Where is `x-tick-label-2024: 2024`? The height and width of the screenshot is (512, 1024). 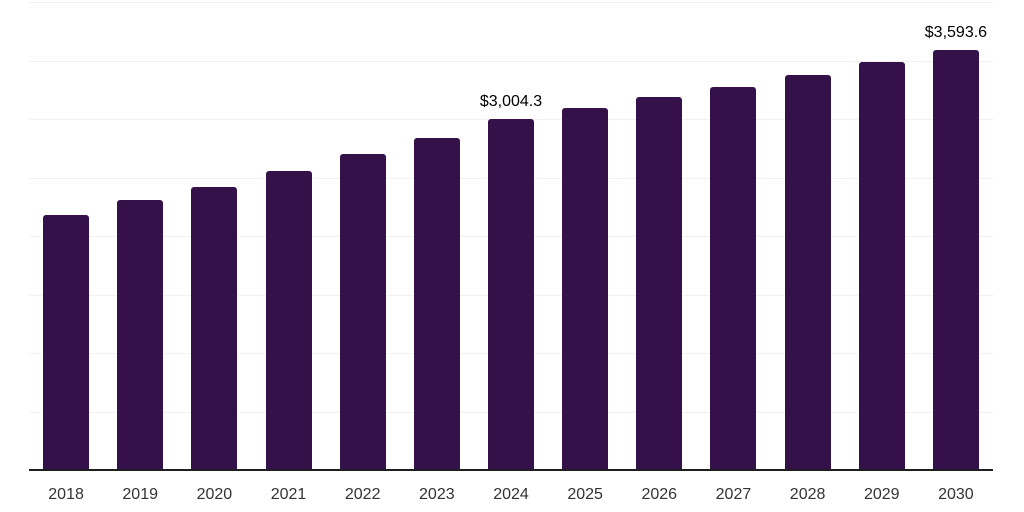 x-tick-label-2024: 2024 is located at coordinates (511, 494).